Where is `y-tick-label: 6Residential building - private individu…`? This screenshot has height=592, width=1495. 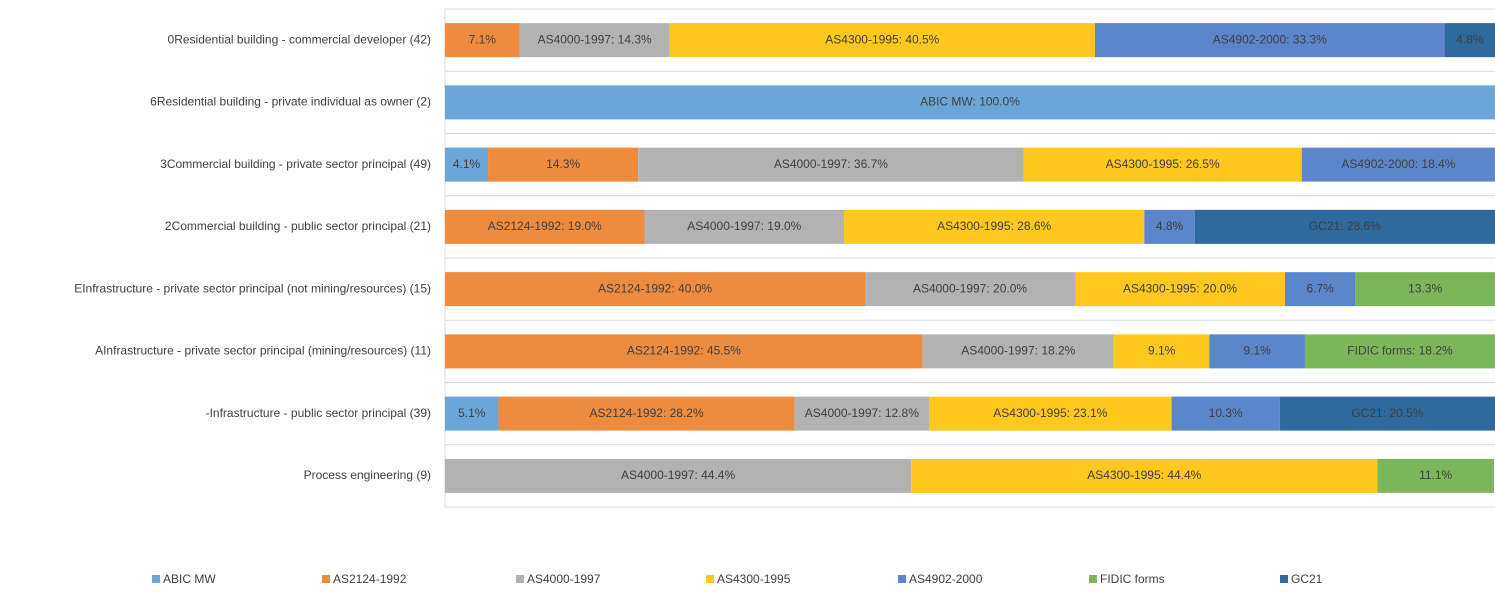
y-tick-label: 6Residential building - private individu… is located at coordinates (290, 102).